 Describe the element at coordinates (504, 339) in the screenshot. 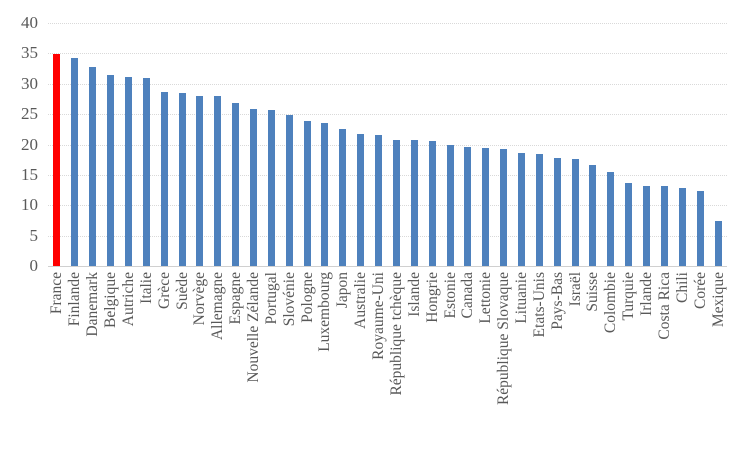

I see `x-axis-category-label: République Slovaque` at that location.